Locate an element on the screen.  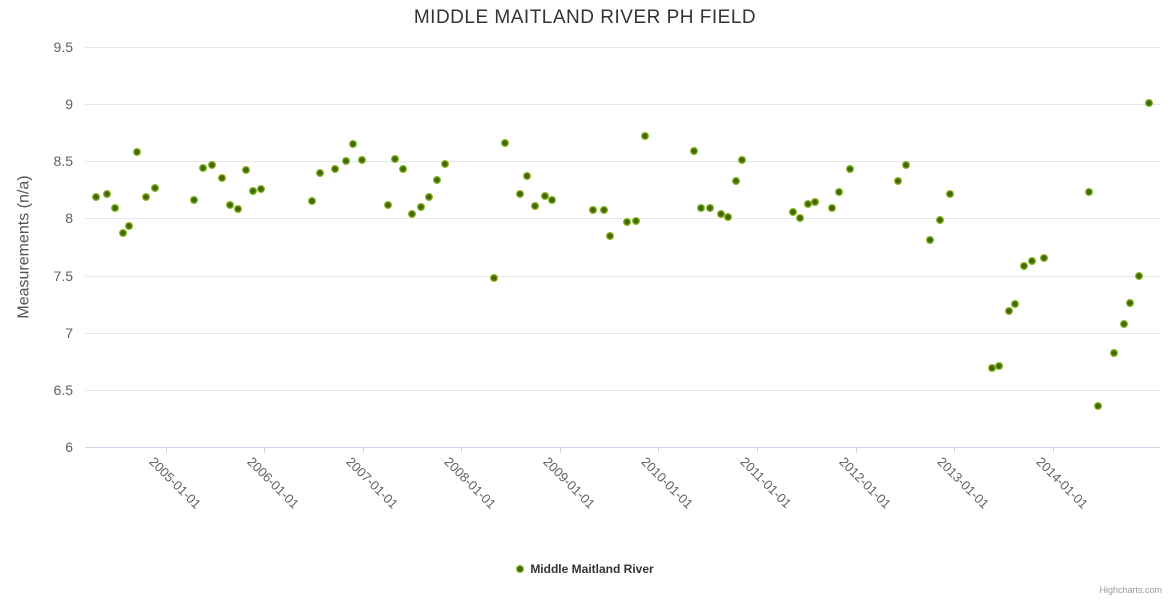
legend-series-label: Middle Maitland River is located at coordinates (592, 569).